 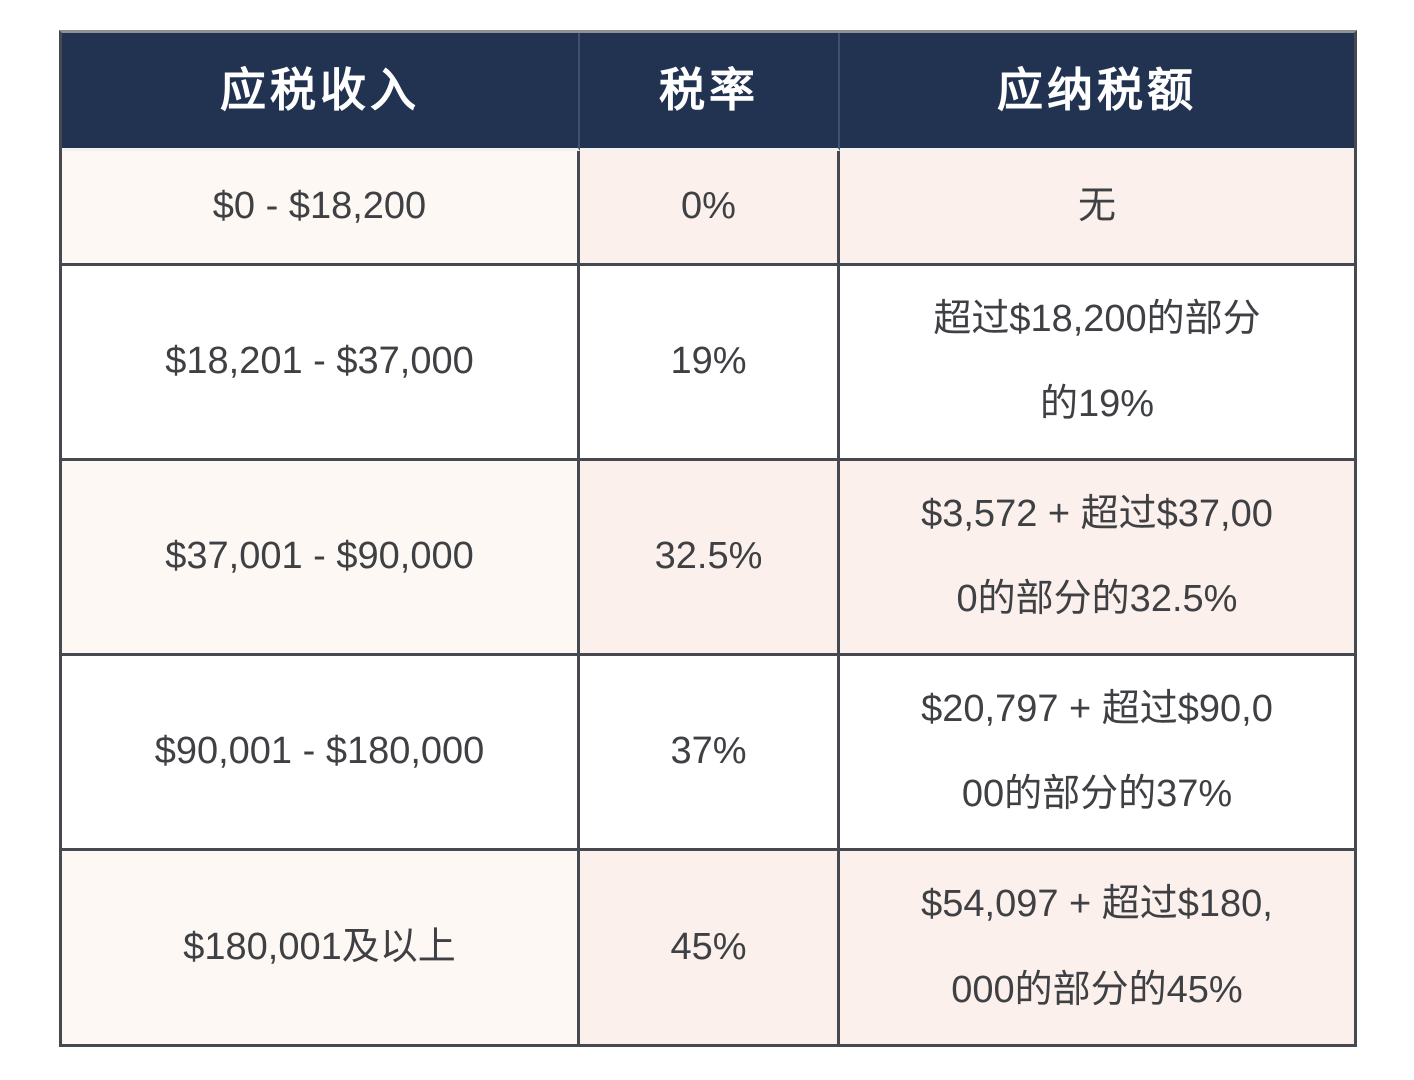 What do you see at coordinates (321, 363) in the screenshot?
I see `income-range-cell: $18,201 - $37,000` at bounding box center [321, 363].